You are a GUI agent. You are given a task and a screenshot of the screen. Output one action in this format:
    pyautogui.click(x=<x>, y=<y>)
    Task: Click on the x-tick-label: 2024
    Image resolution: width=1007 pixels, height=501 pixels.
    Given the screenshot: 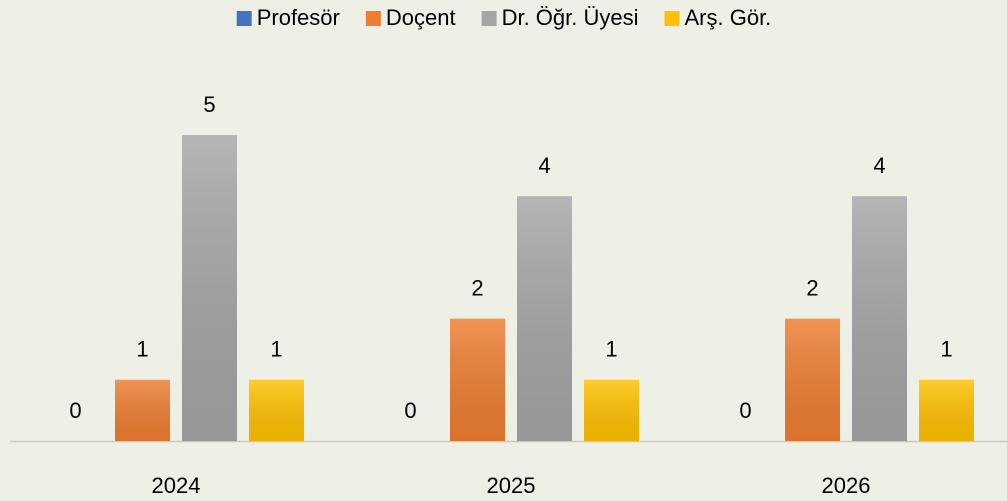 What is the action you would take?
    pyautogui.click(x=176, y=485)
    